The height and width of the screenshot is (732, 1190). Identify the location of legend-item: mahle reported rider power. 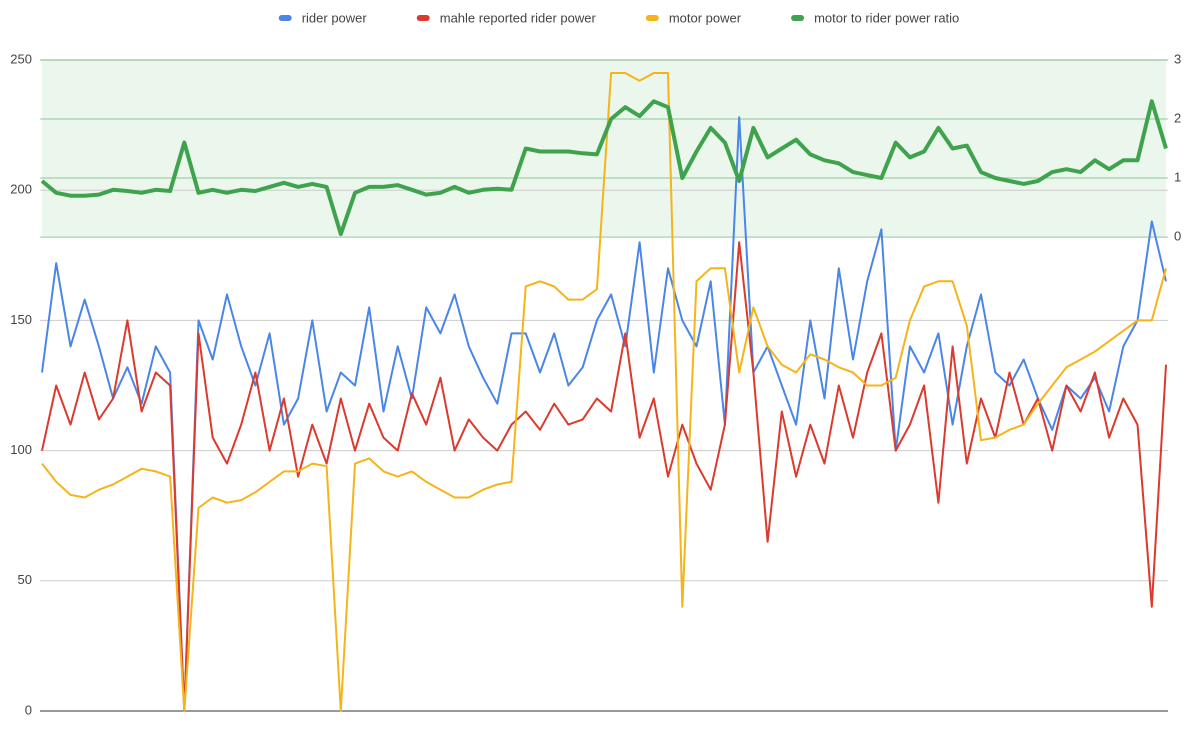
(506, 17).